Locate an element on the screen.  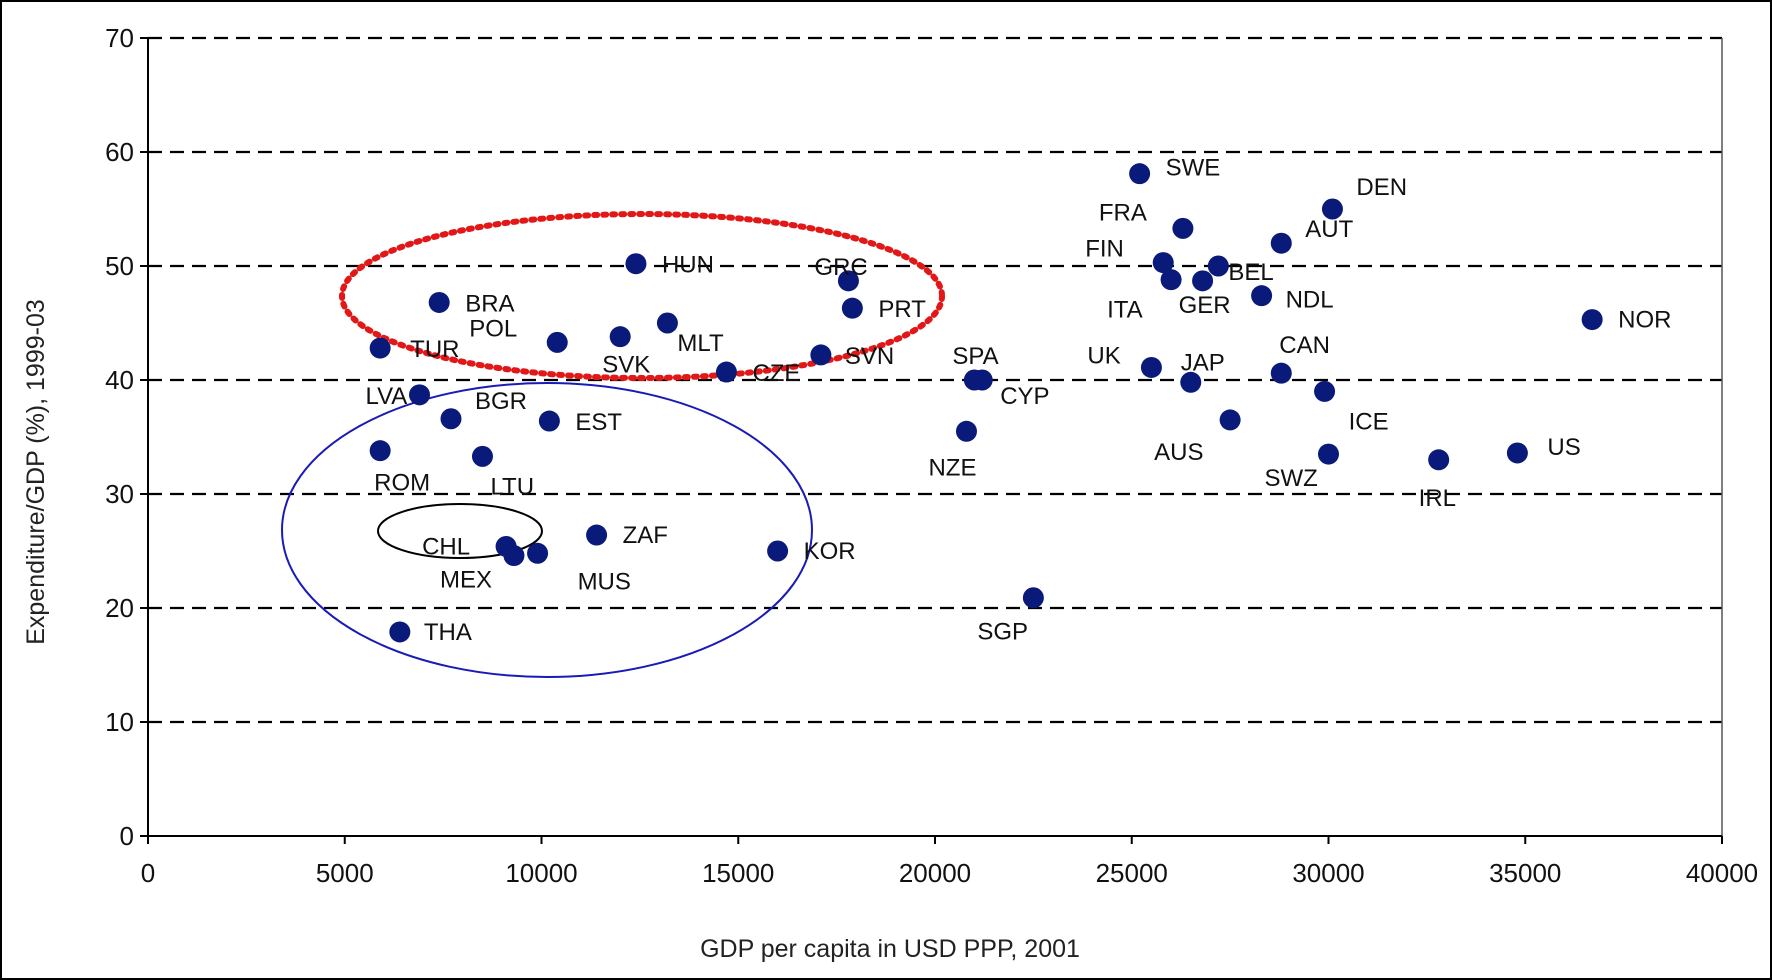
y-axis-title: Expenditure/GDP (%), 1999-03 is located at coordinates (36, 472).